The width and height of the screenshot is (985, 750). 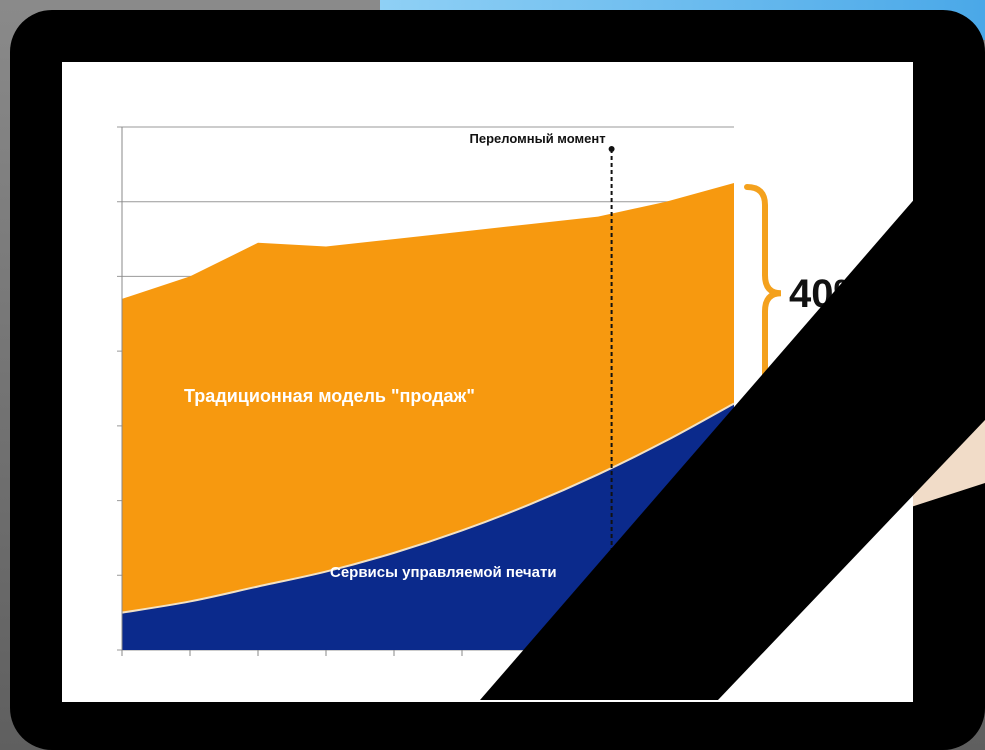 I want to click on turning-point-dot, so click(x=611, y=149).